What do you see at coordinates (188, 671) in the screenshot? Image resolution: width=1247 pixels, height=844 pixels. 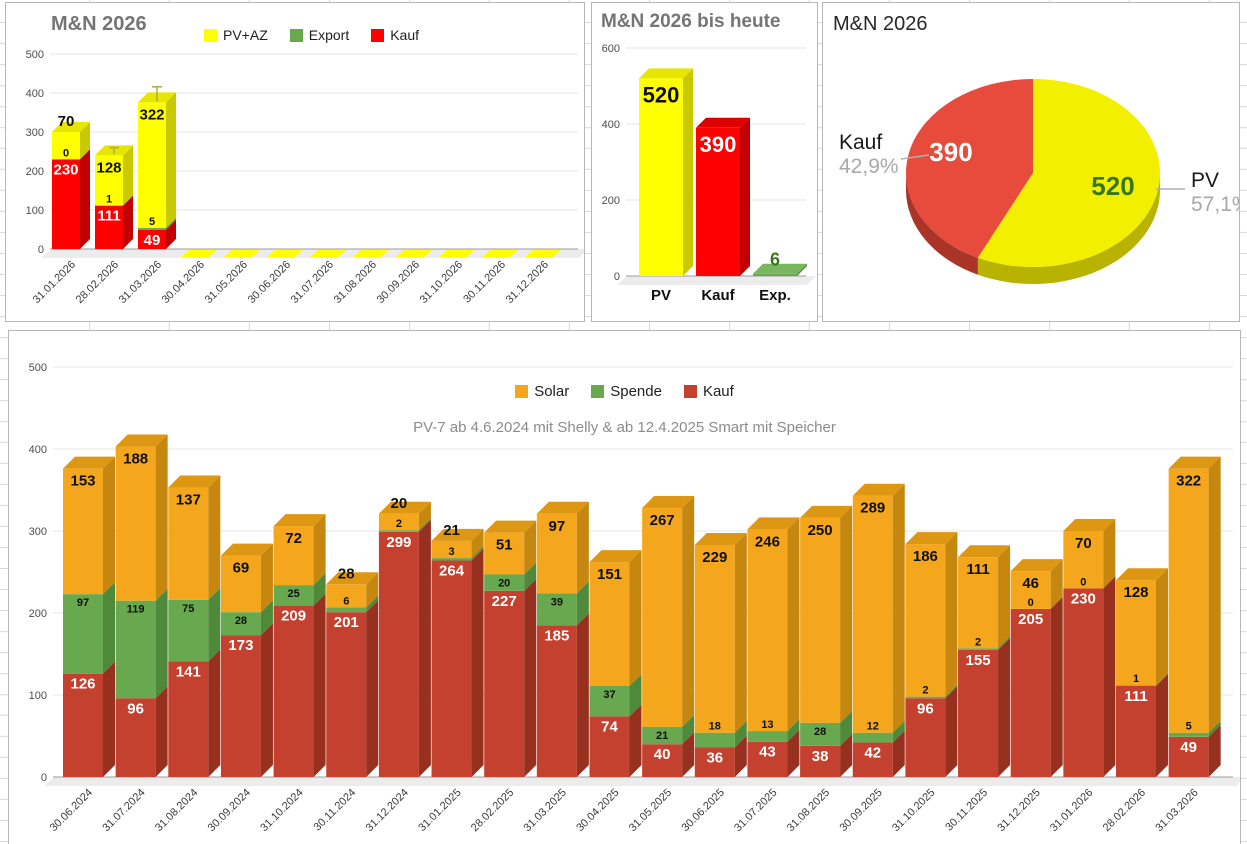 I see `bar-value-label: 141` at bounding box center [188, 671].